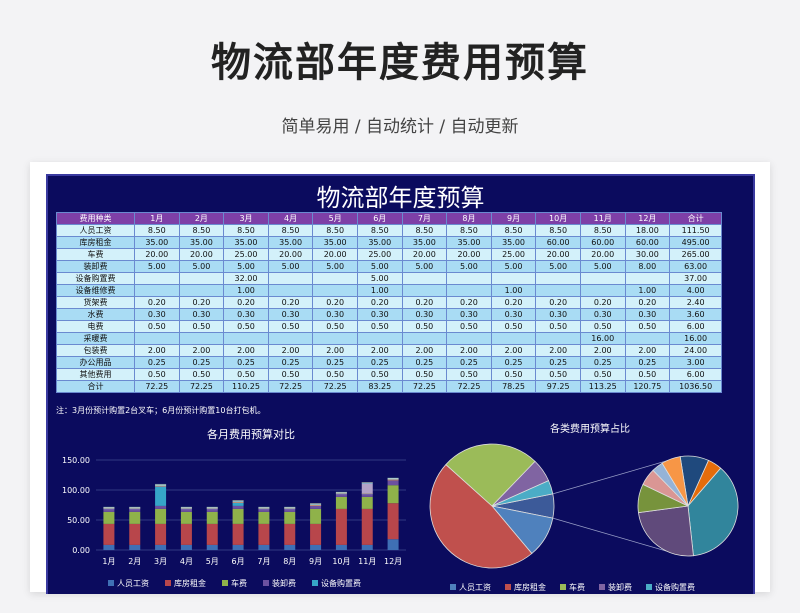  Describe the element at coordinates (95, 386) in the screenshot. I see `row-label-cell: 合计` at that location.